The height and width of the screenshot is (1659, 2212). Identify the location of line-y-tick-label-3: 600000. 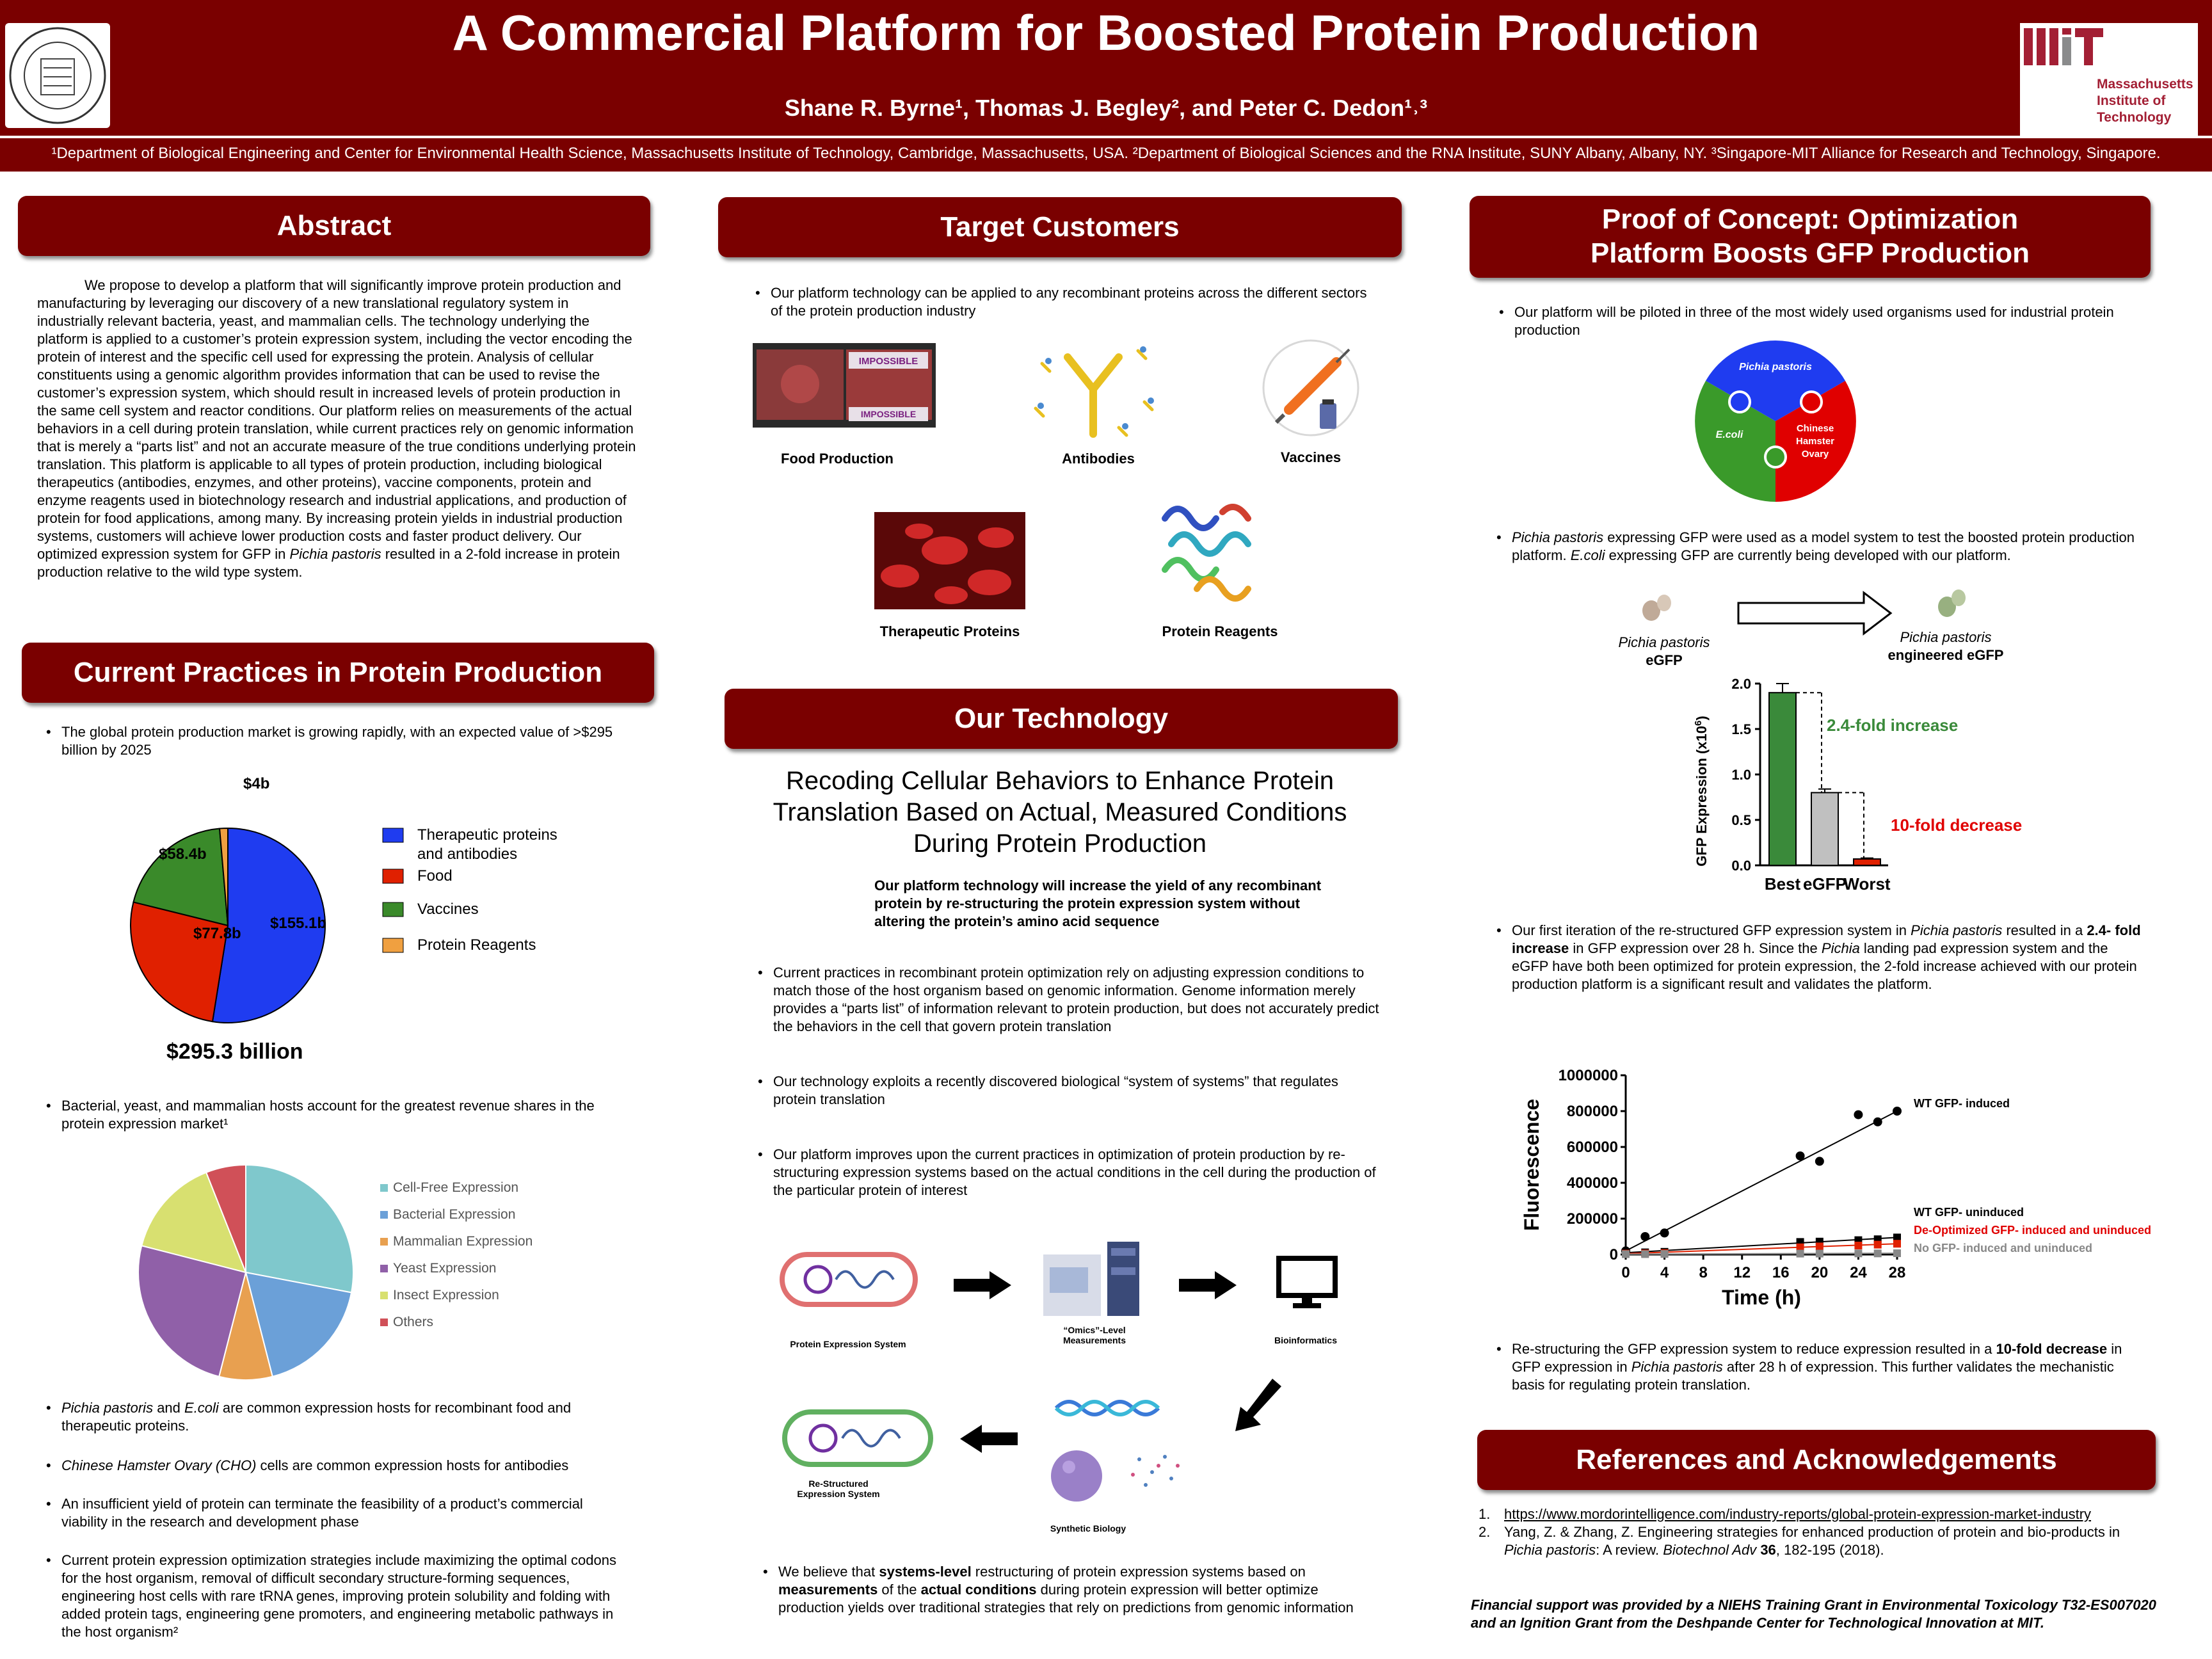
(1592, 1147).